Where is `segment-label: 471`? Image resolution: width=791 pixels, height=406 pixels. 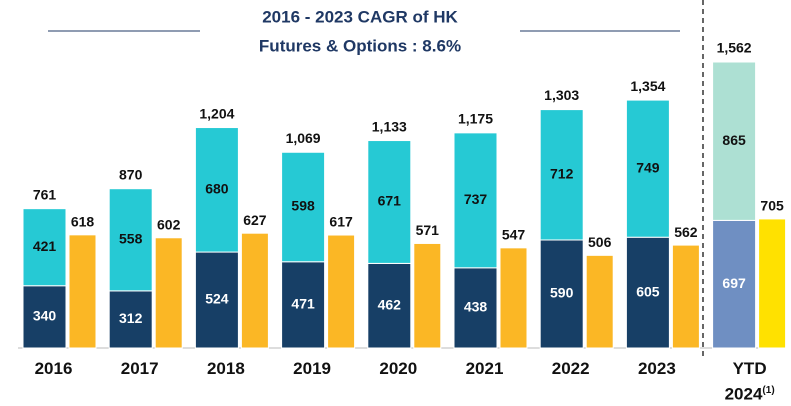 segment-label: 471 is located at coordinates (303, 304).